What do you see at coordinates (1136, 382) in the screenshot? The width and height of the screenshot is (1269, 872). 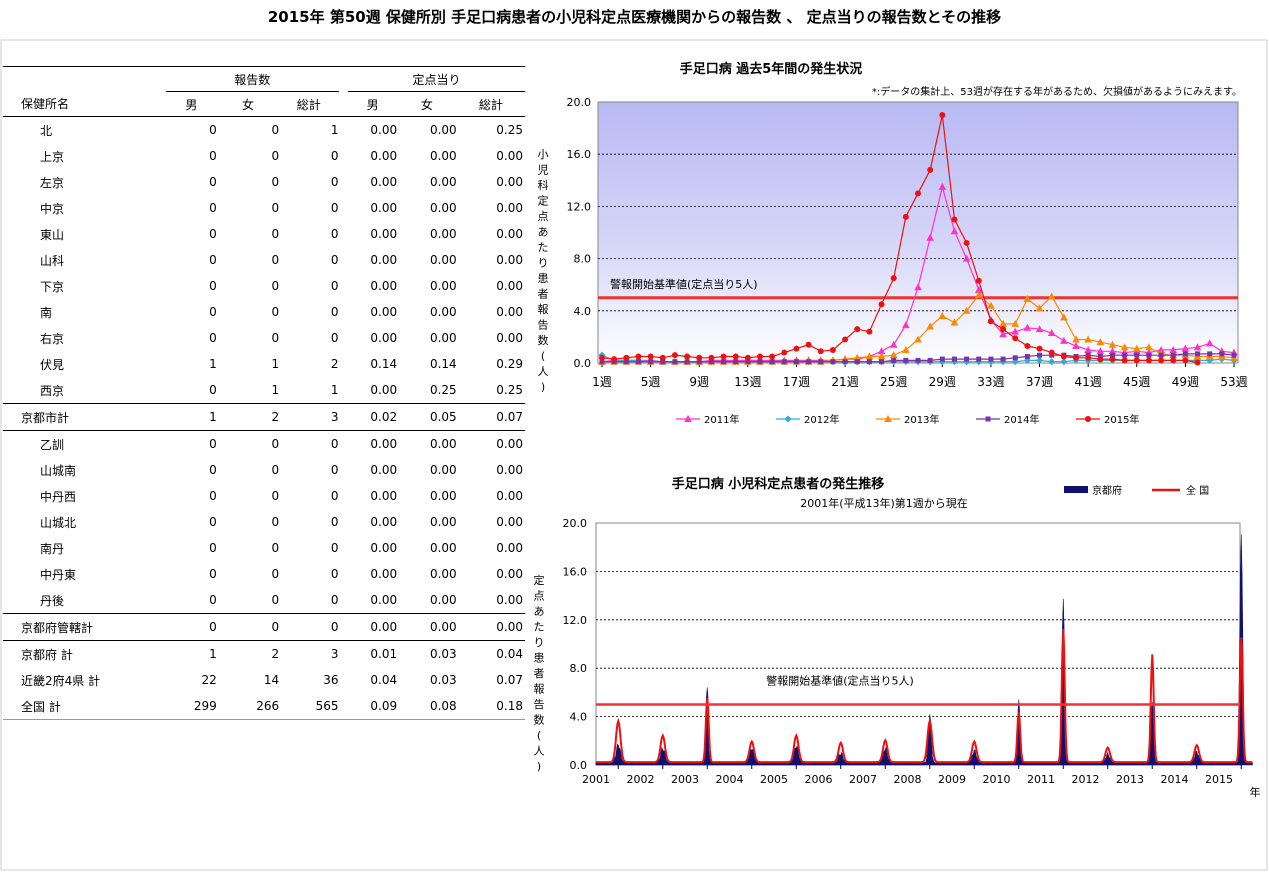 I see `chart1-xtick-label: 45週` at bounding box center [1136, 382].